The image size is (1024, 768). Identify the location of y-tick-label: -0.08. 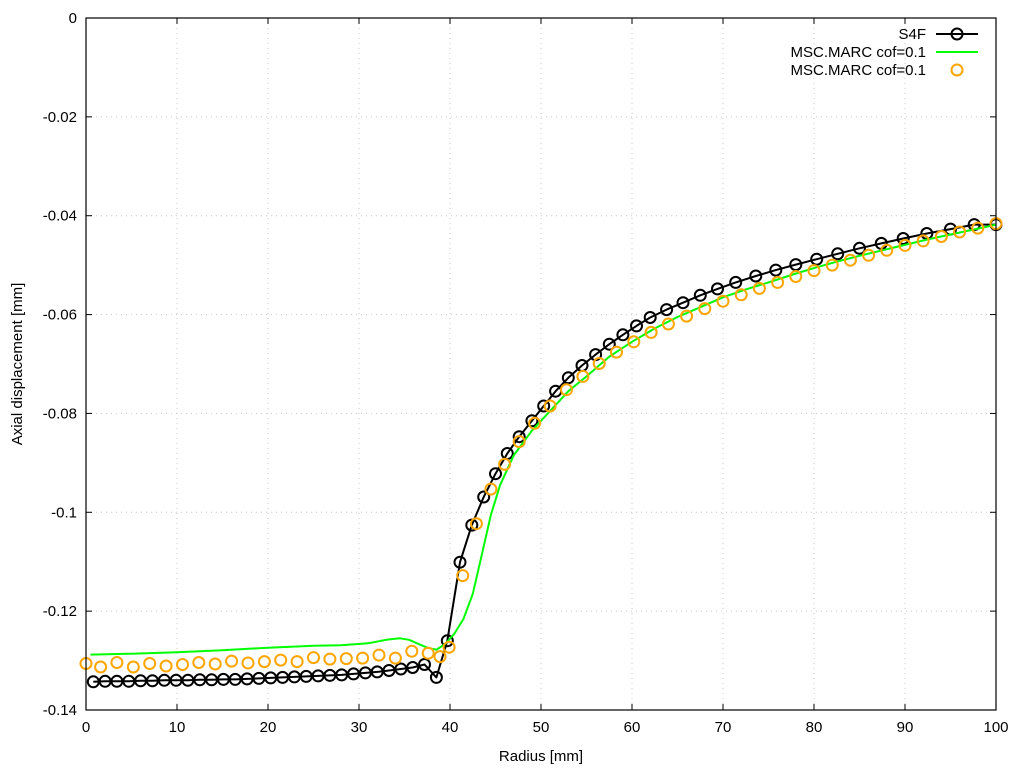
(60, 413).